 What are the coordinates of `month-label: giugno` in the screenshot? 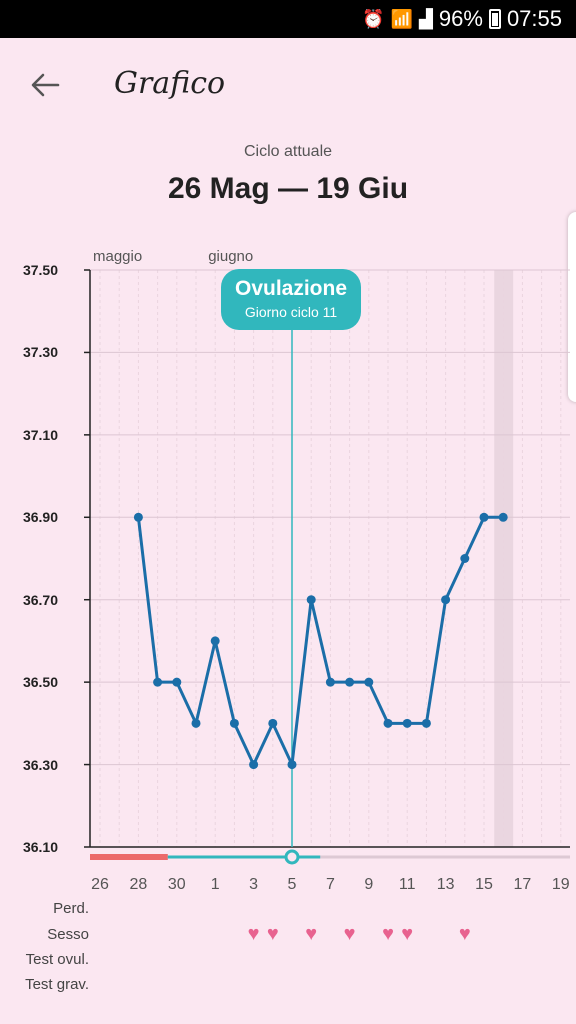 It's located at (231, 256).